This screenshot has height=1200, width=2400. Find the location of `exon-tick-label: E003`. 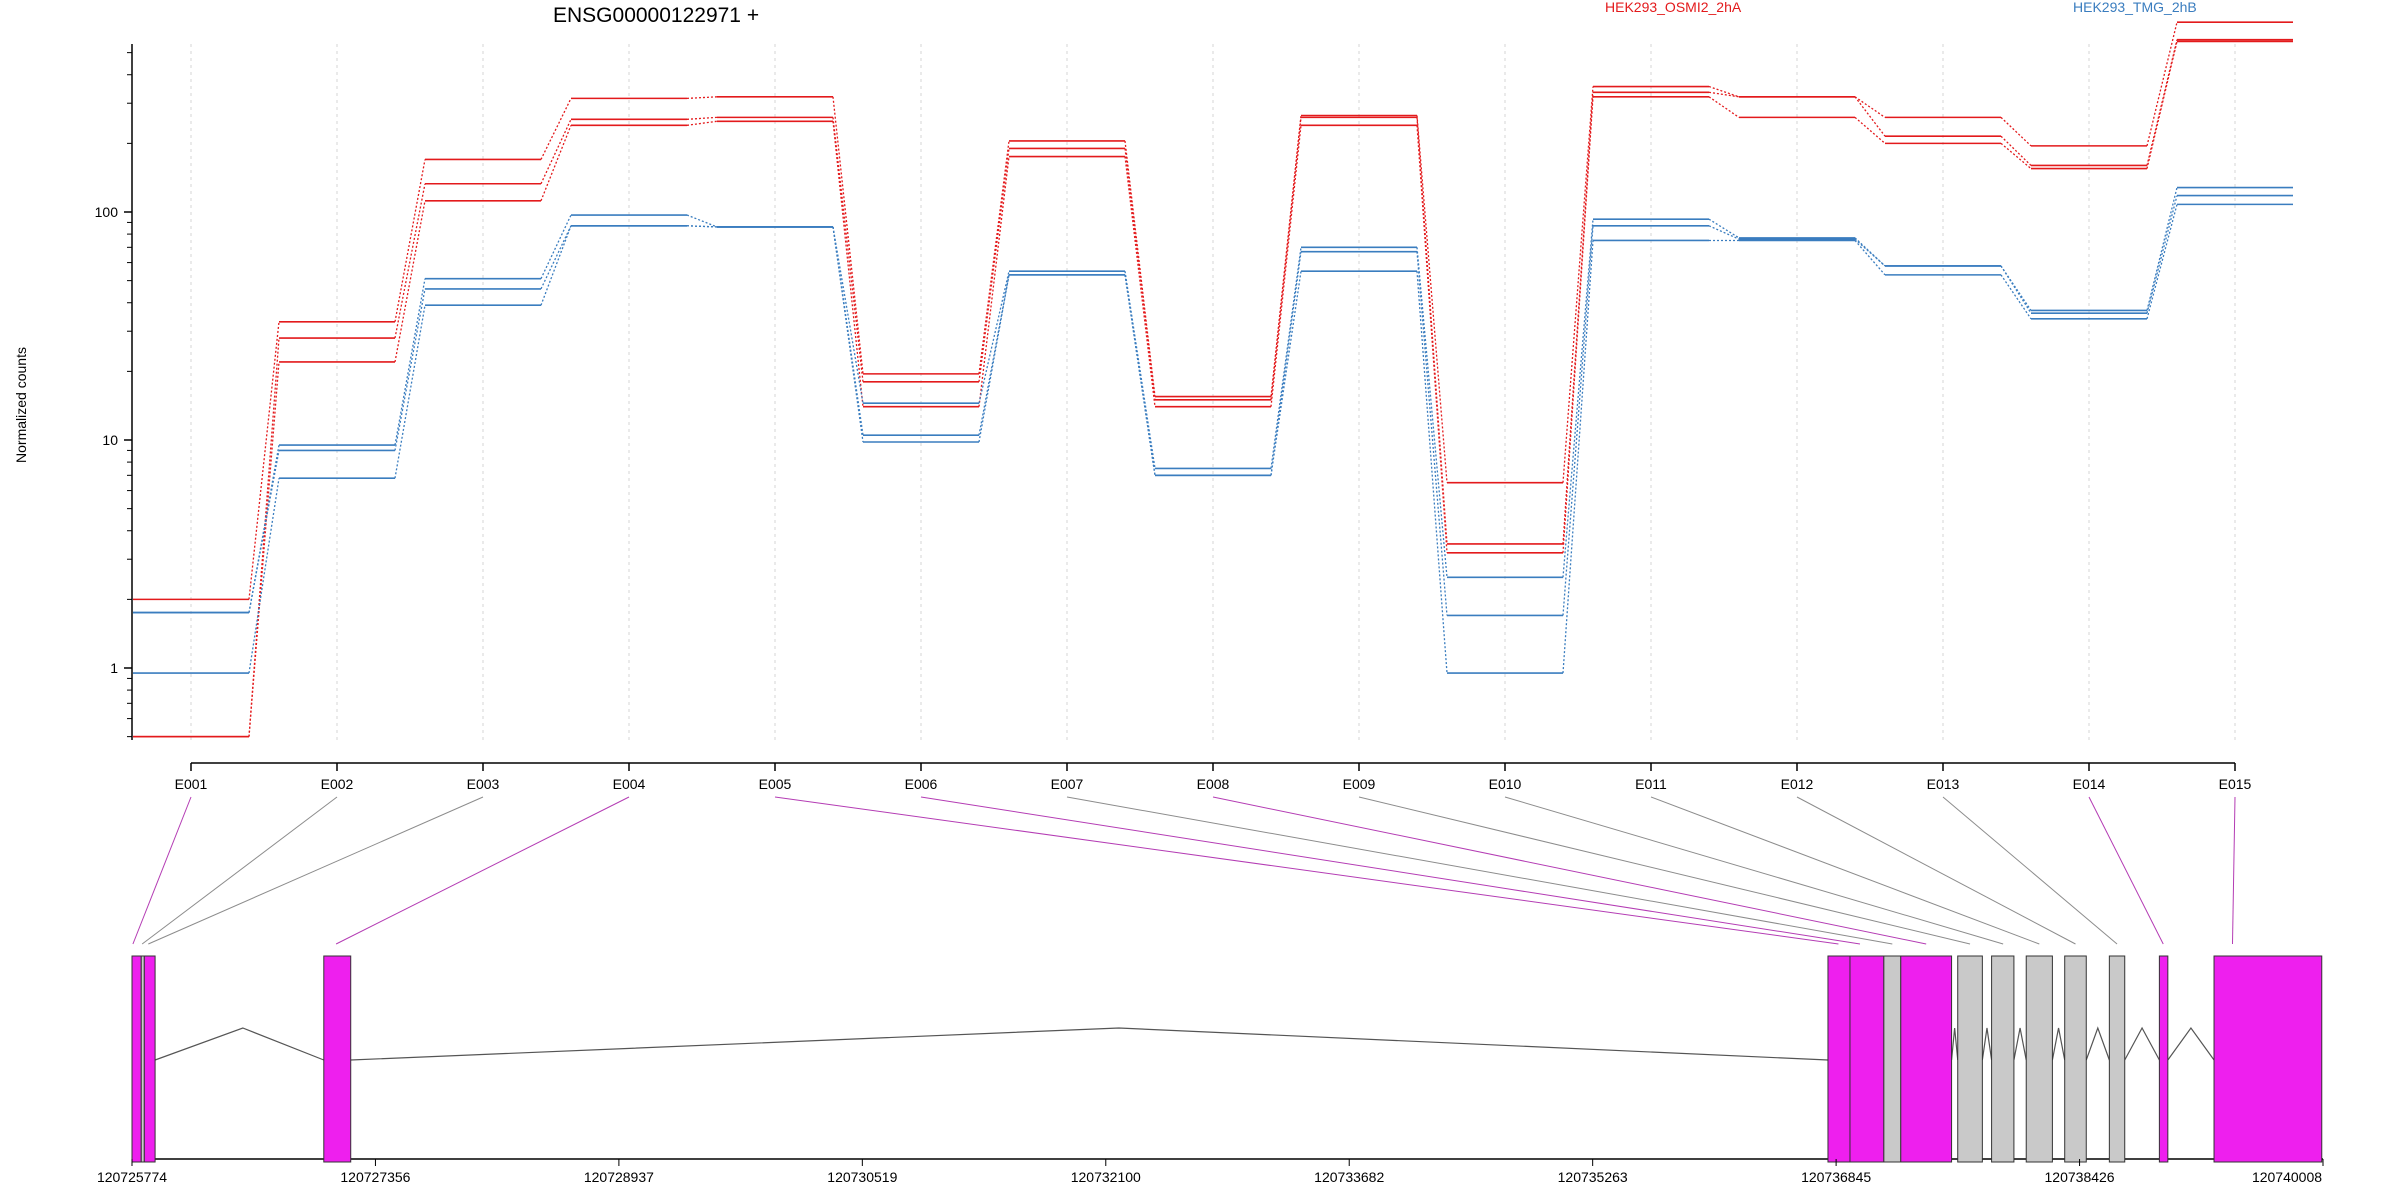

exon-tick-label: E003 is located at coordinates (483, 784).